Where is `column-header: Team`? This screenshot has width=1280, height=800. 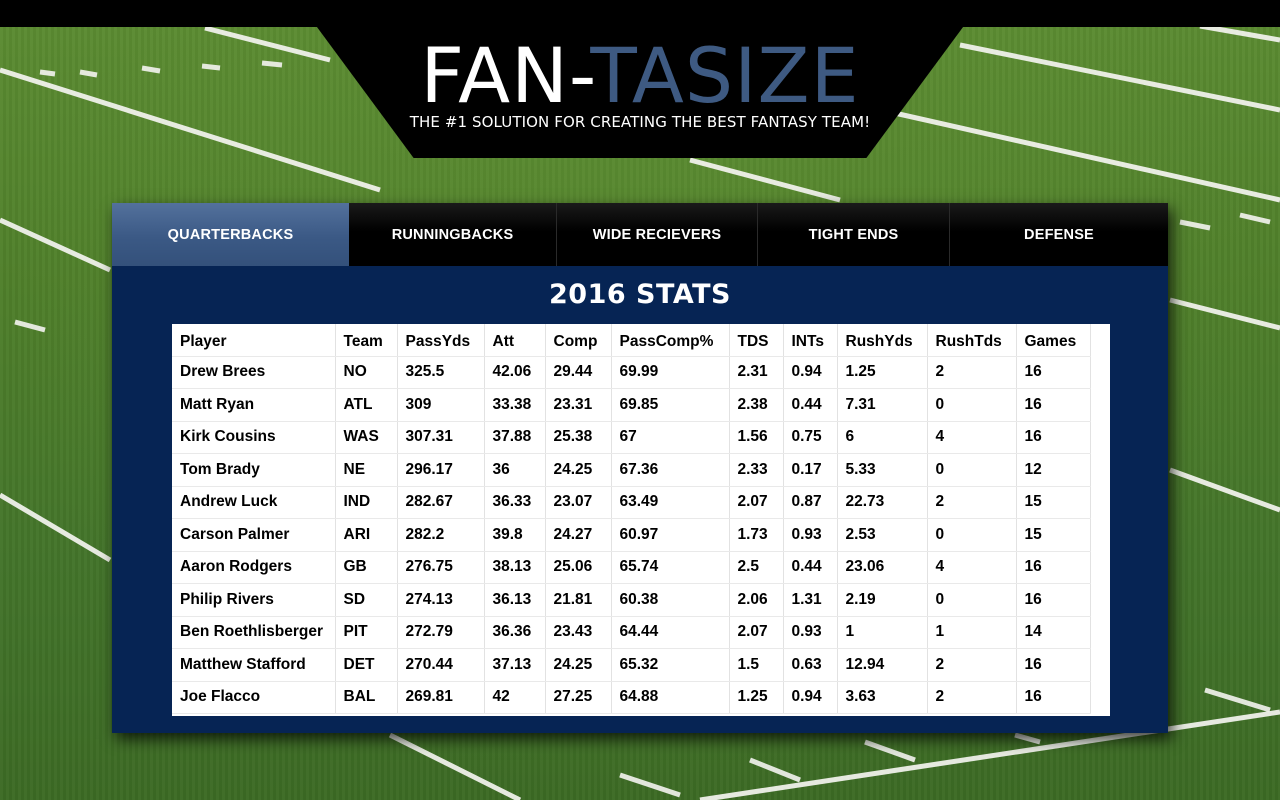 column-header: Team is located at coordinates (366, 340).